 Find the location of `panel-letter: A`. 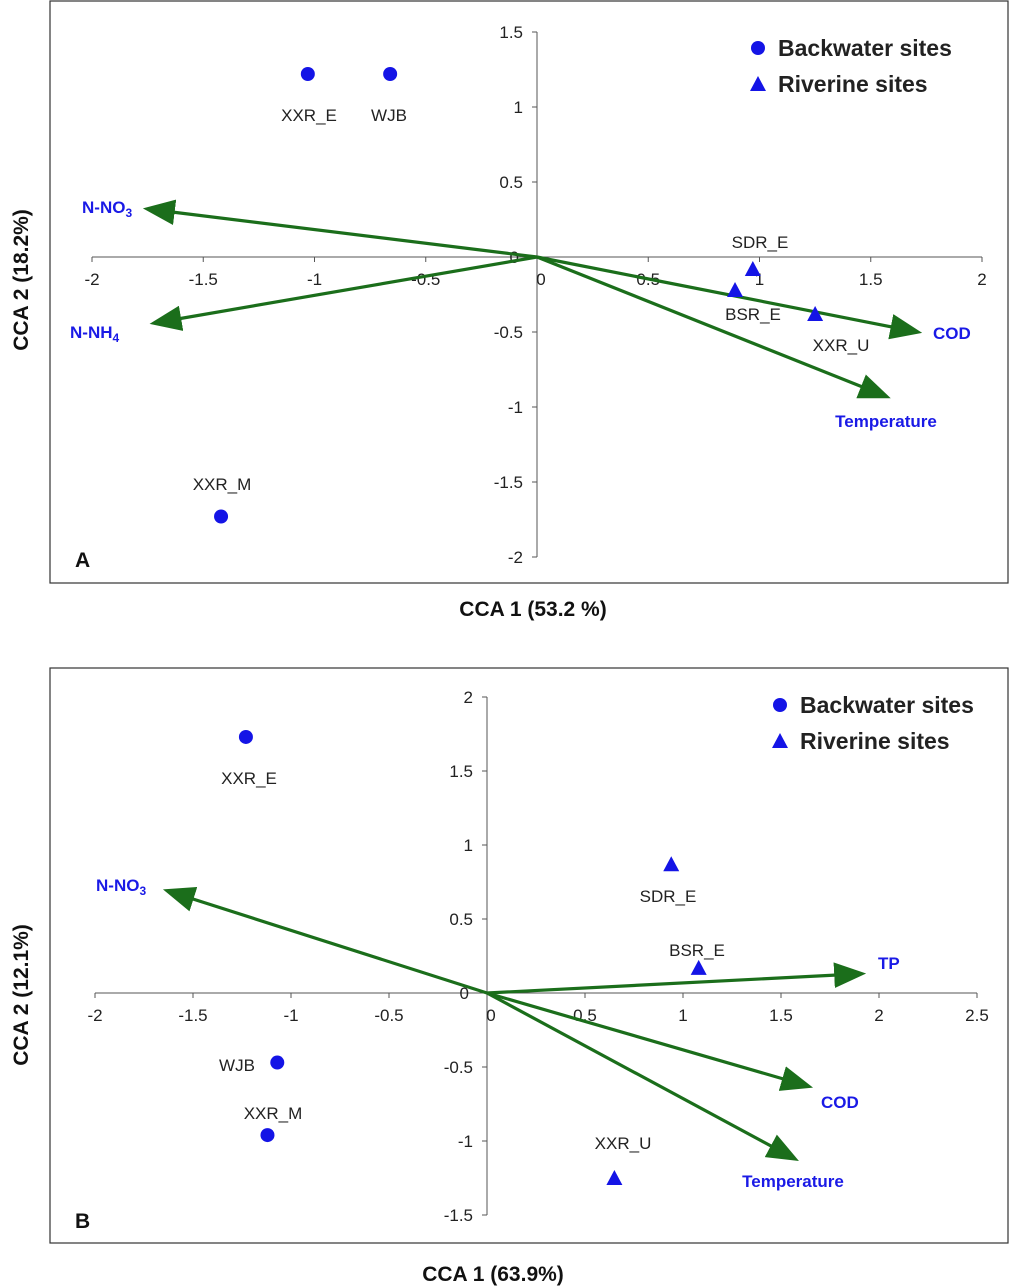

panel-letter: A is located at coordinates (82, 560).